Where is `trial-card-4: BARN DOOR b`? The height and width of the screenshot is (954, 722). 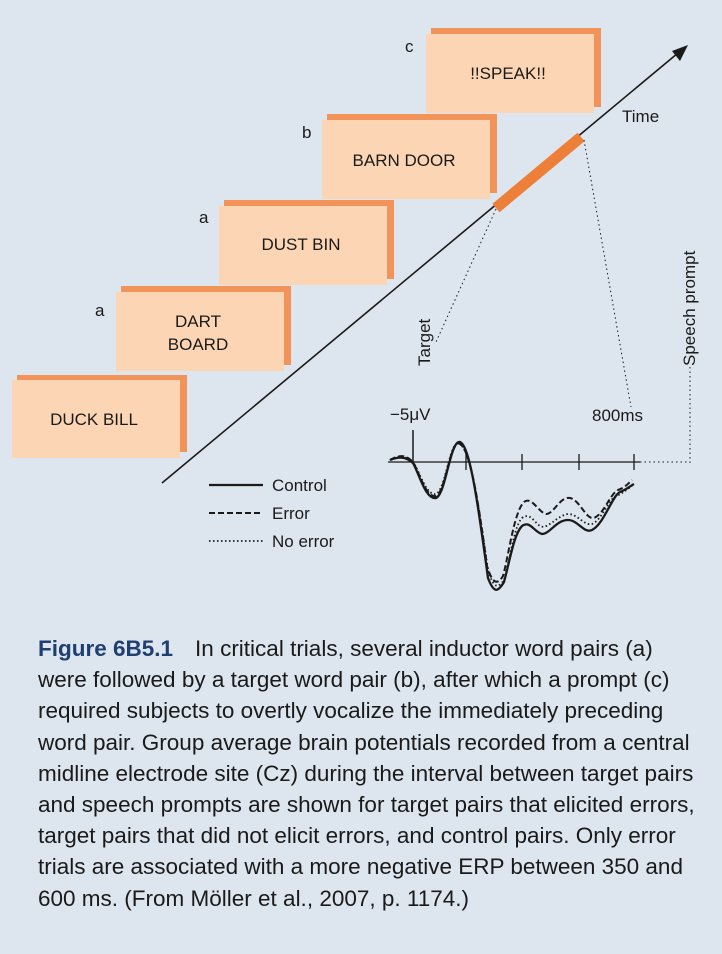
trial-card-4: BARN DOOR b is located at coordinates (399, 156).